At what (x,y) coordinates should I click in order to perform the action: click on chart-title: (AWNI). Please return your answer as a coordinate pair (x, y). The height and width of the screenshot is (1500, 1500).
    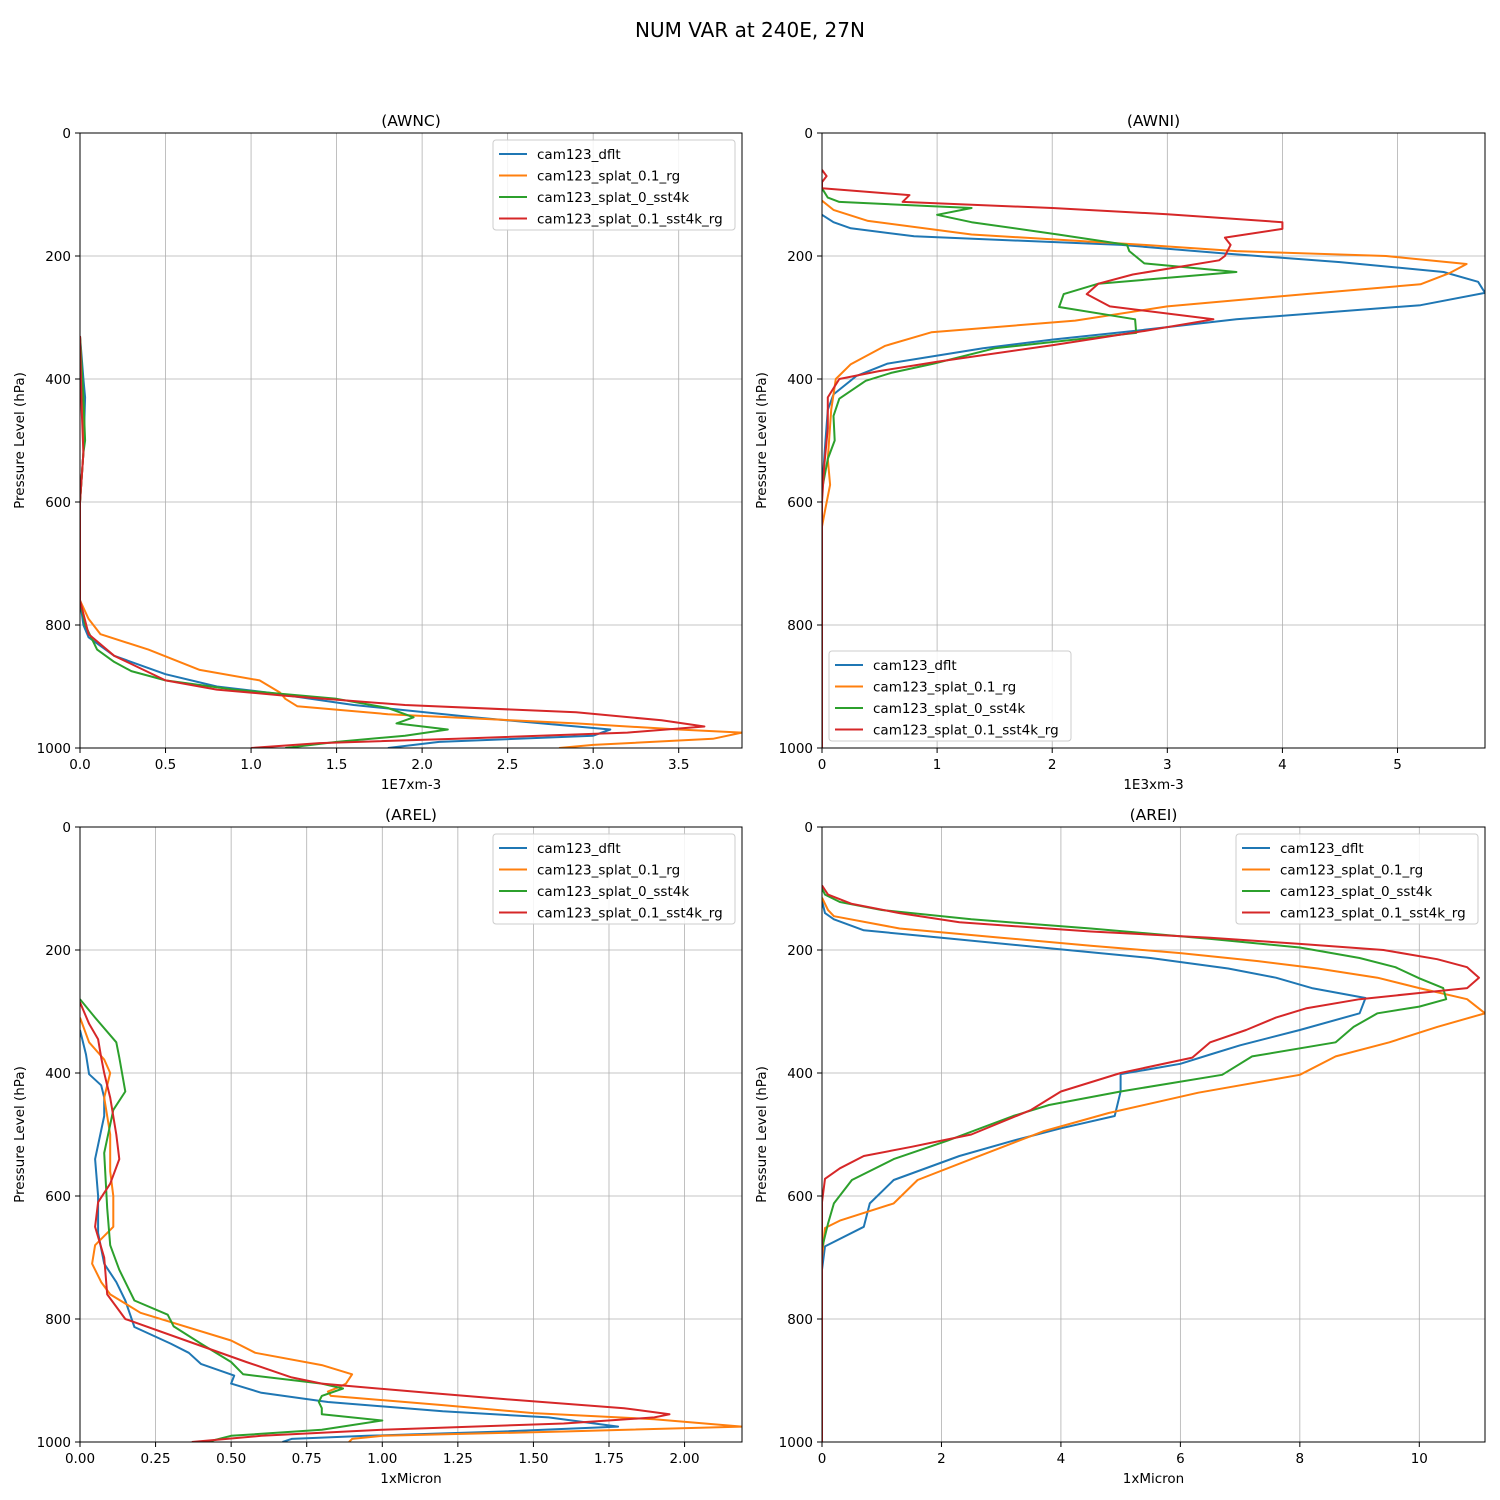
    Looking at the image, I should click on (1153, 121).